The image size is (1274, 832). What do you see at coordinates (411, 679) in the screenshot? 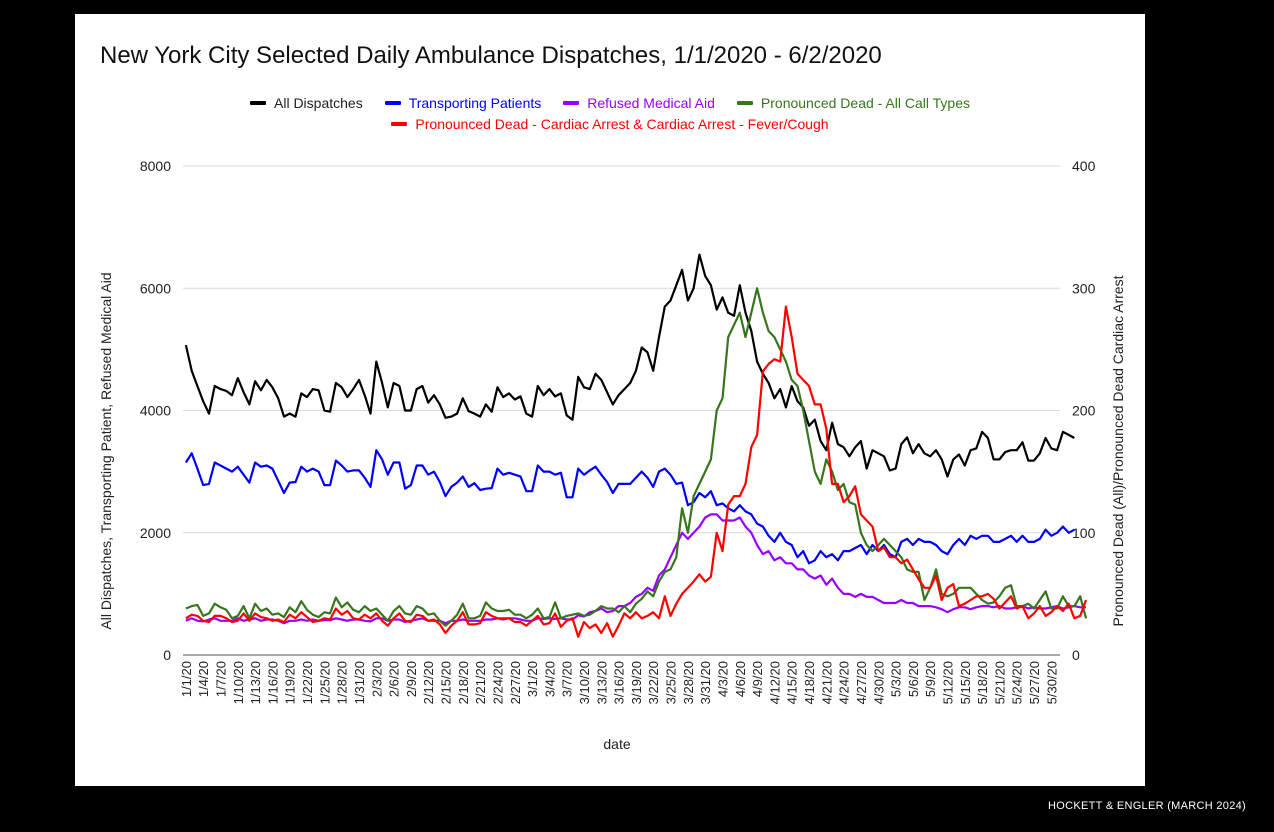
I see `x-tick-label: 2/9/20` at bounding box center [411, 679].